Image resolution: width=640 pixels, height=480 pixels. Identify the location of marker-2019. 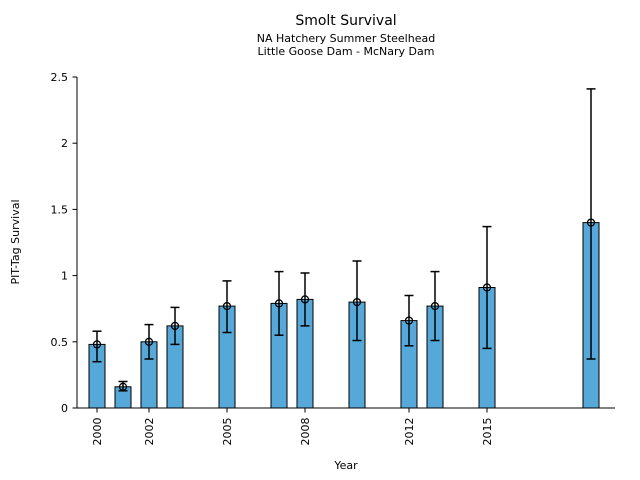
(591, 222).